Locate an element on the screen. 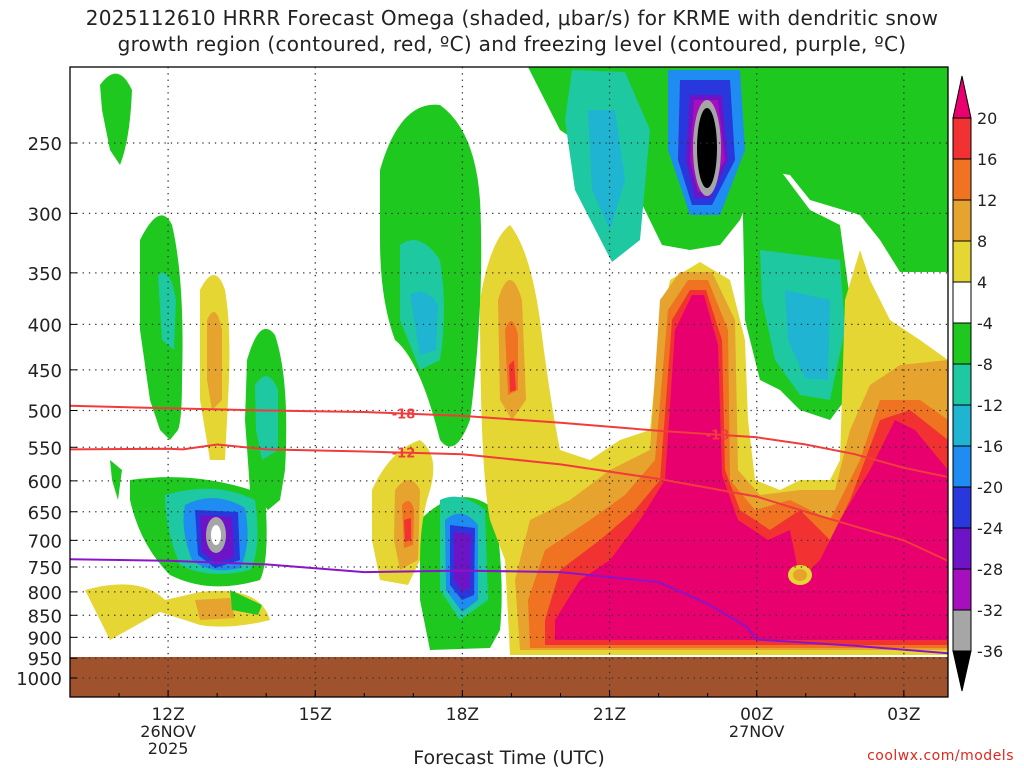 Image resolution: width=1024 pixels, height=768 pixels. colorbar-label: -8 is located at coordinates (985, 364).